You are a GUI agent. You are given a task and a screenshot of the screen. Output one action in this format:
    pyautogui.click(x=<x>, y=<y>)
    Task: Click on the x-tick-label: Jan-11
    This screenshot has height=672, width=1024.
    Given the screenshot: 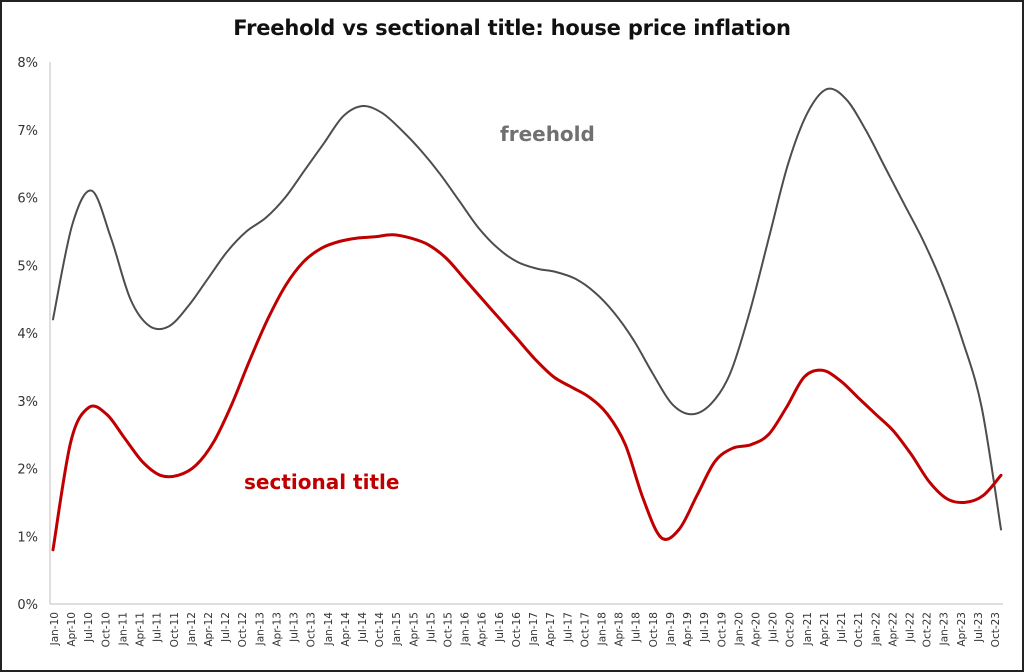 What is the action you would take?
    pyautogui.click(x=123, y=629)
    